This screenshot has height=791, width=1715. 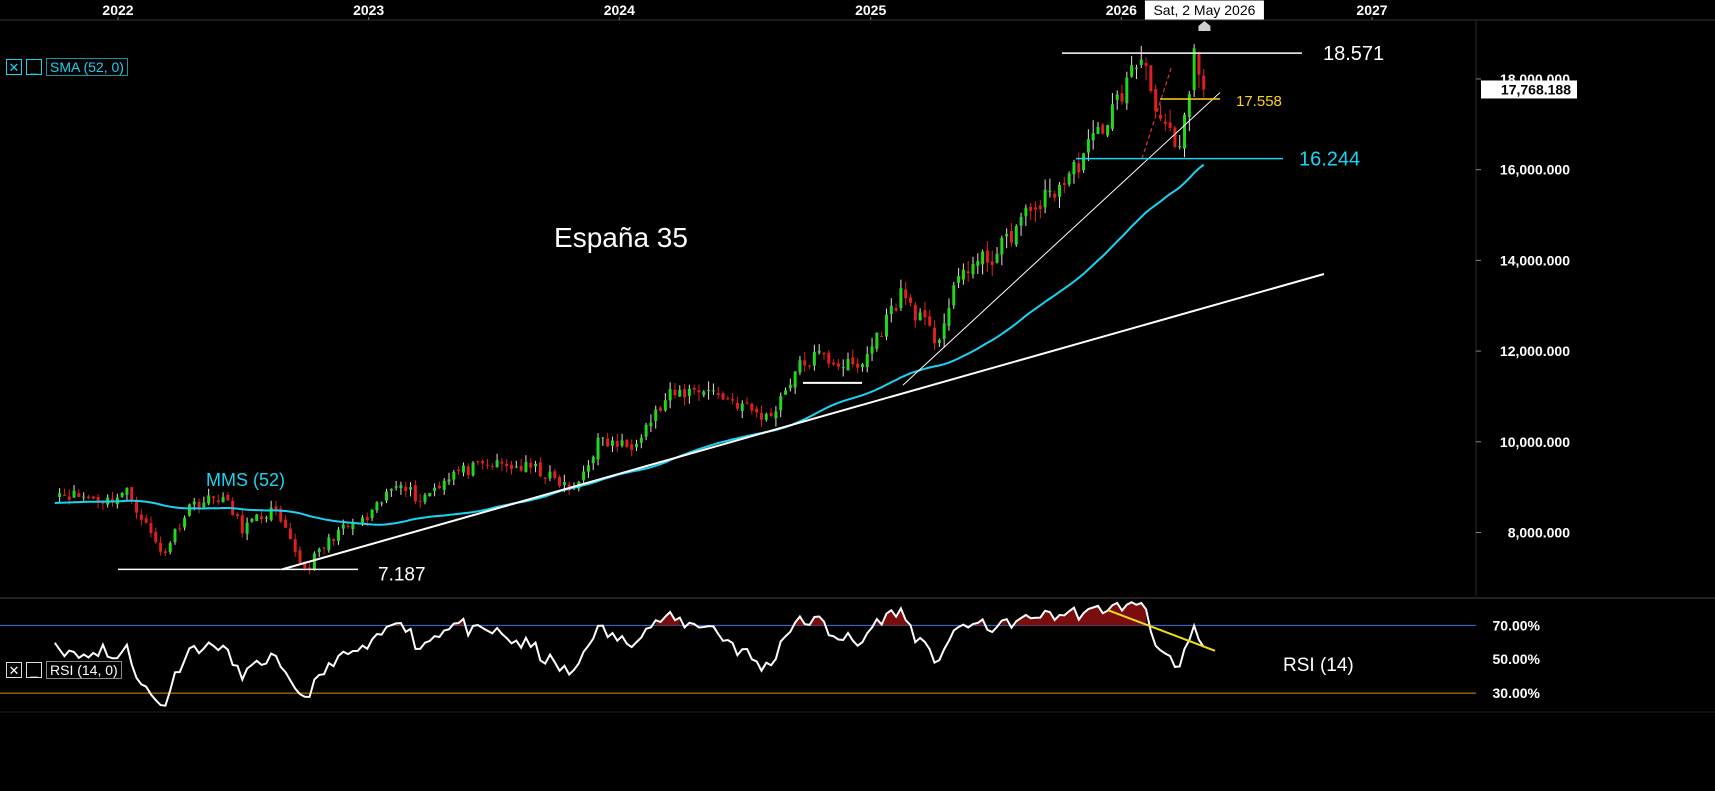 What do you see at coordinates (87, 67) in the screenshot?
I see `sma-indicator-label: SMA (52, 0)` at bounding box center [87, 67].